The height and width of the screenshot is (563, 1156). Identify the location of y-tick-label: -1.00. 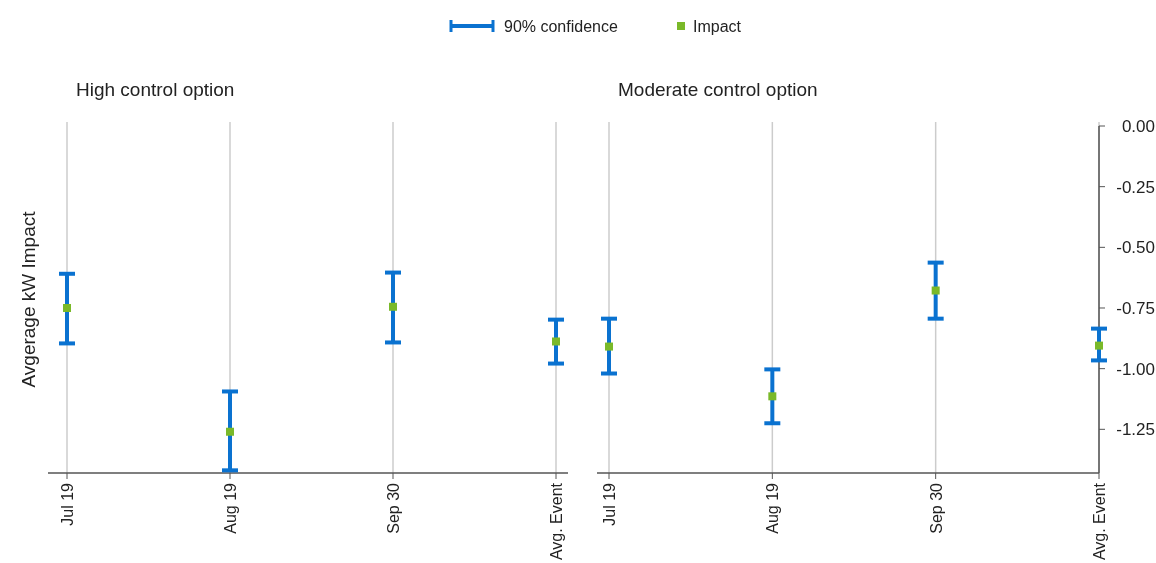
(1135, 369).